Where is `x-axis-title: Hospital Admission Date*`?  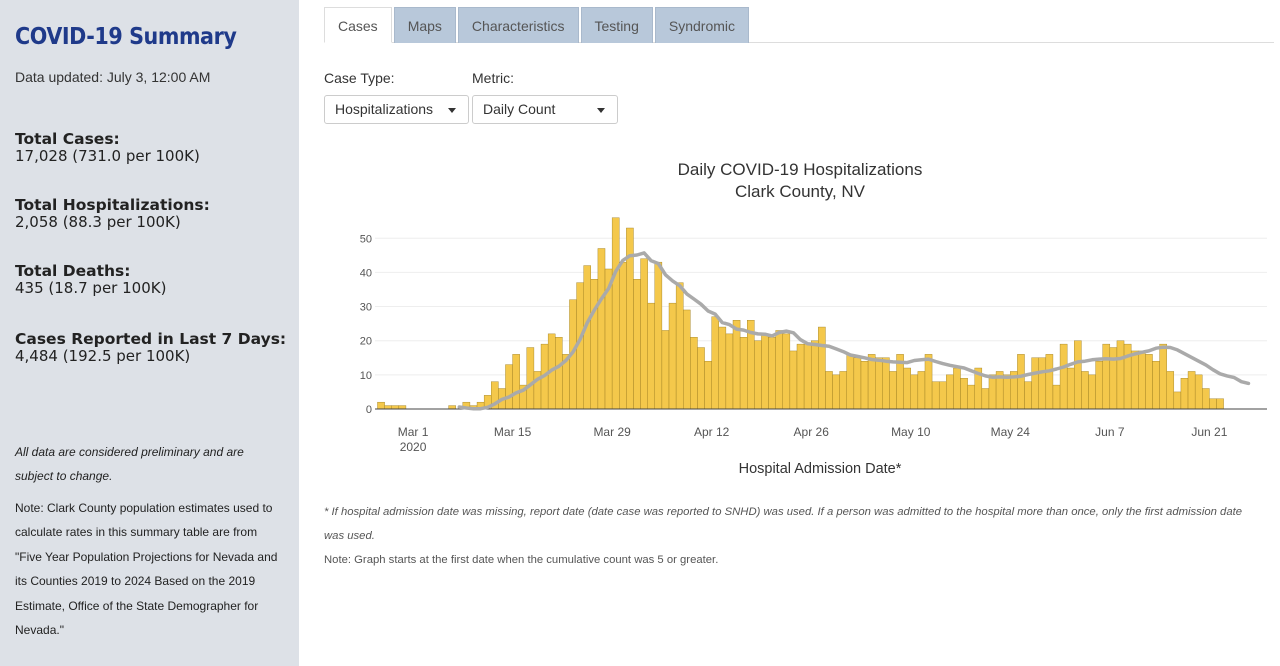 x-axis-title: Hospital Admission Date* is located at coordinates (820, 469).